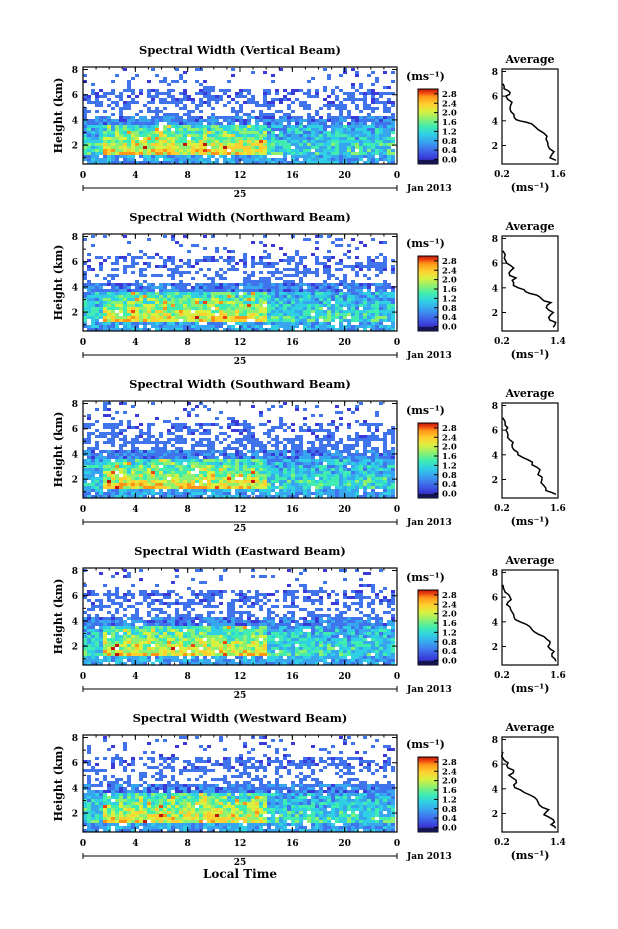 Image resolution: width=618 pixels, height=929 pixels. What do you see at coordinates (240, 50) in the screenshot?
I see `panel-title: Spectral Width (Vertical Beam)` at bounding box center [240, 50].